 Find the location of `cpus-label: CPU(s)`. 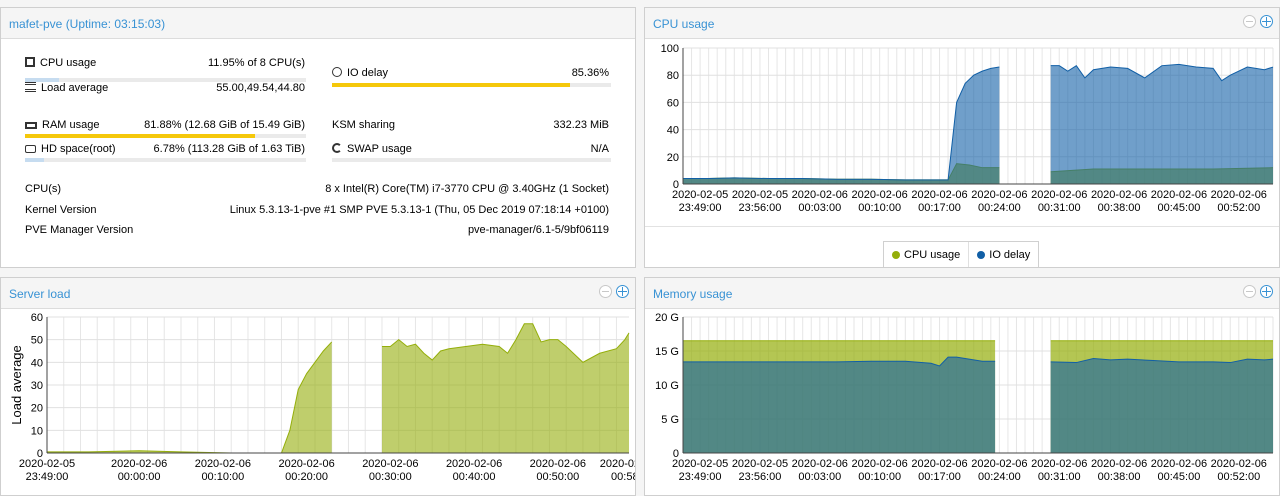

cpus-label: CPU(s) is located at coordinates (43, 189).